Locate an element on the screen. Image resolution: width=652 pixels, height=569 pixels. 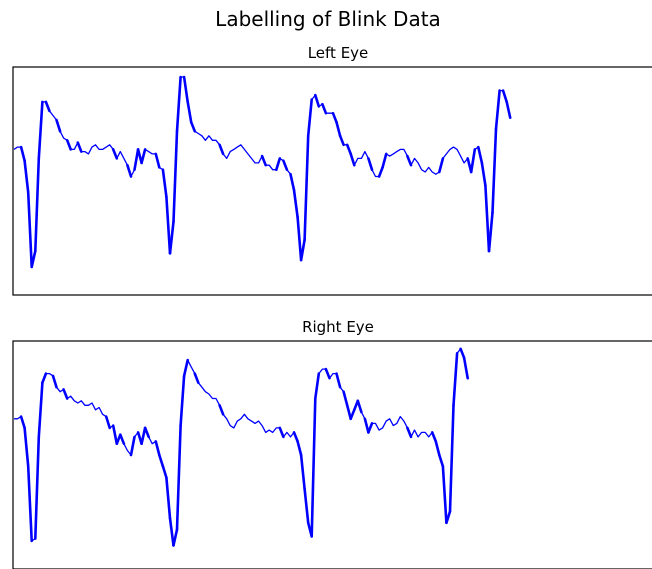
figure-title: Labelling of Blink Data is located at coordinates (328, 19).